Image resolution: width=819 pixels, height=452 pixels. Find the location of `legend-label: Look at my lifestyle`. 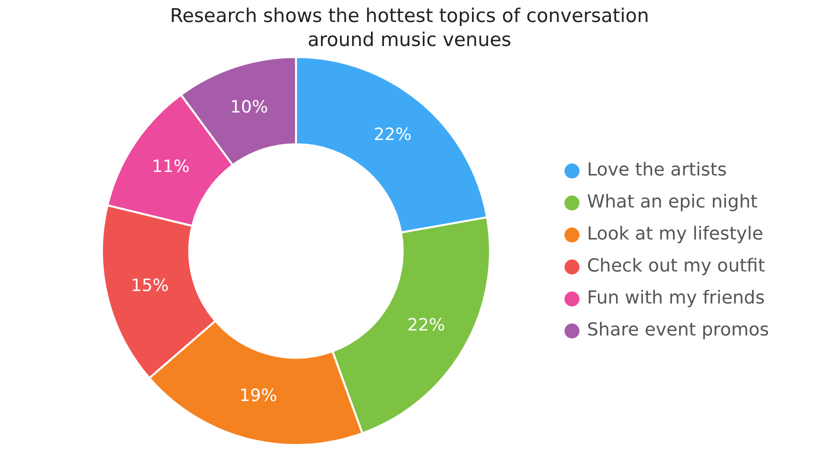

legend-label: Look at my lifestyle is located at coordinates (675, 234).